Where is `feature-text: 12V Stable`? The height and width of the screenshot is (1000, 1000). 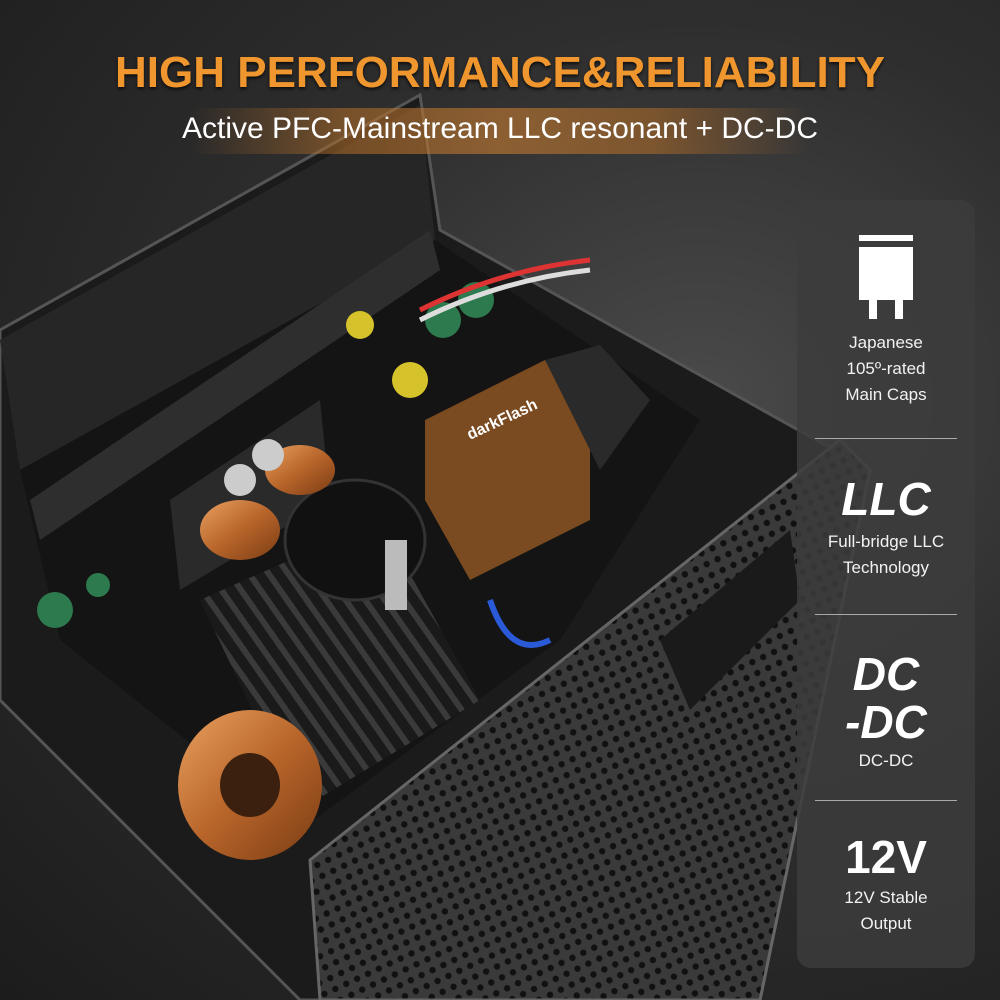 feature-text: 12V Stable is located at coordinates (886, 897).